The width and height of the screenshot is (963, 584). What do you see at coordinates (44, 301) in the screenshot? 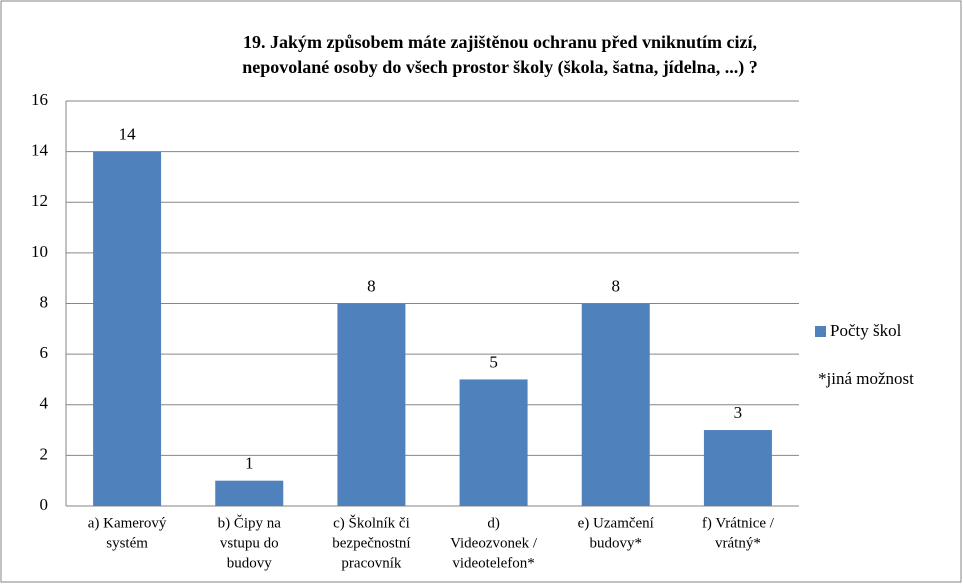
I see `y-tick-label: 8` at bounding box center [44, 301].